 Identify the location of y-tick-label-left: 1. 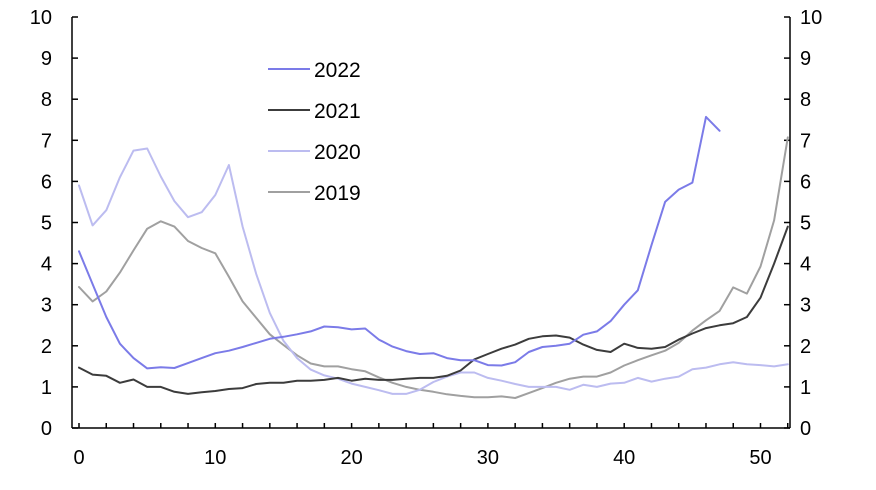
(46, 388).